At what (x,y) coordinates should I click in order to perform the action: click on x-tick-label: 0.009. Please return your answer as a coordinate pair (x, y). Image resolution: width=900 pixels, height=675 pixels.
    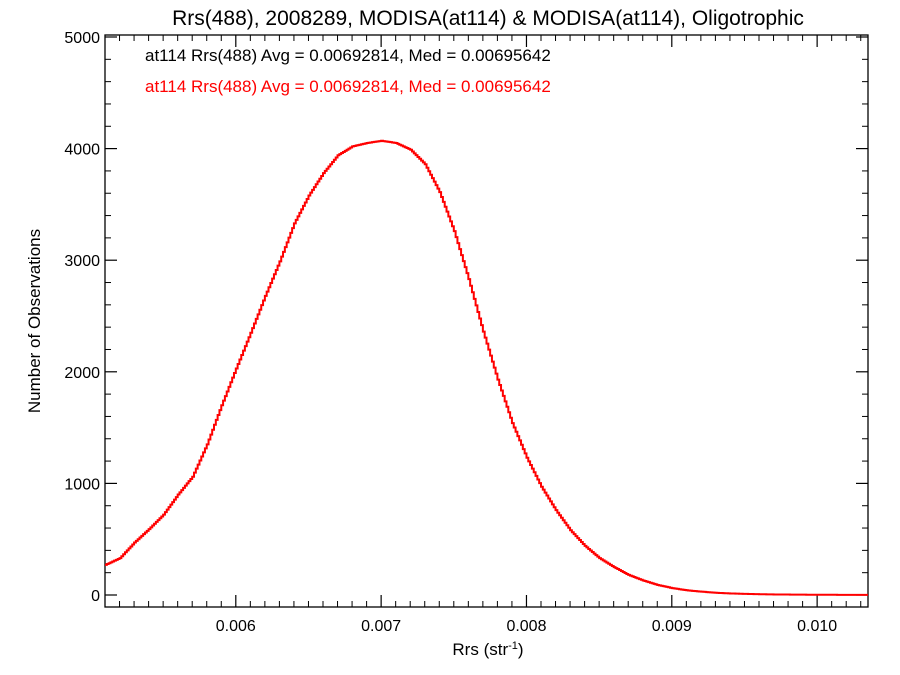
    Looking at the image, I should click on (672, 626).